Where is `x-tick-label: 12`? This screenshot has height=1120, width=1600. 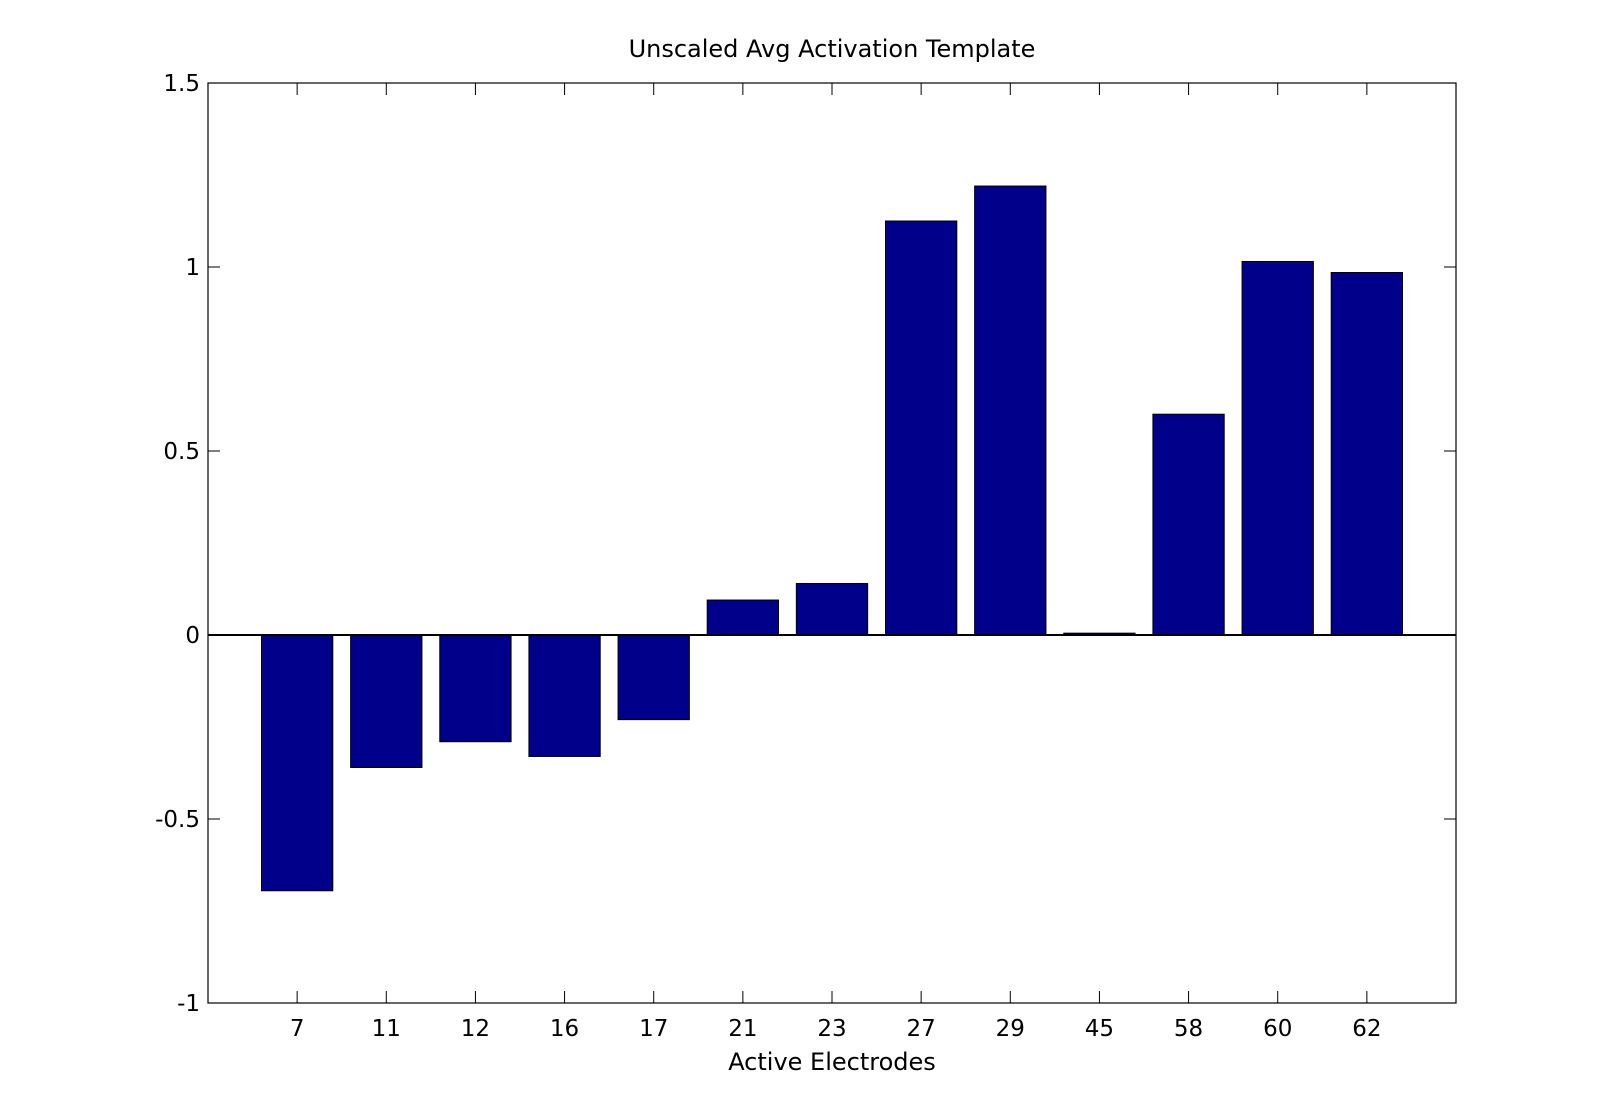 x-tick-label: 12 is located at coordinates (475, 1029).